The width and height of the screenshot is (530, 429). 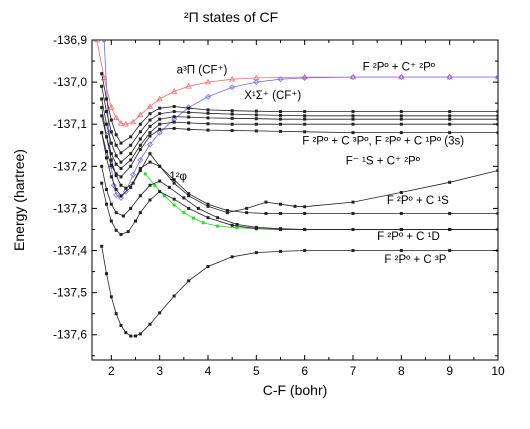 I want to click on x-tick-label: 9, so click(x=449, y=371).